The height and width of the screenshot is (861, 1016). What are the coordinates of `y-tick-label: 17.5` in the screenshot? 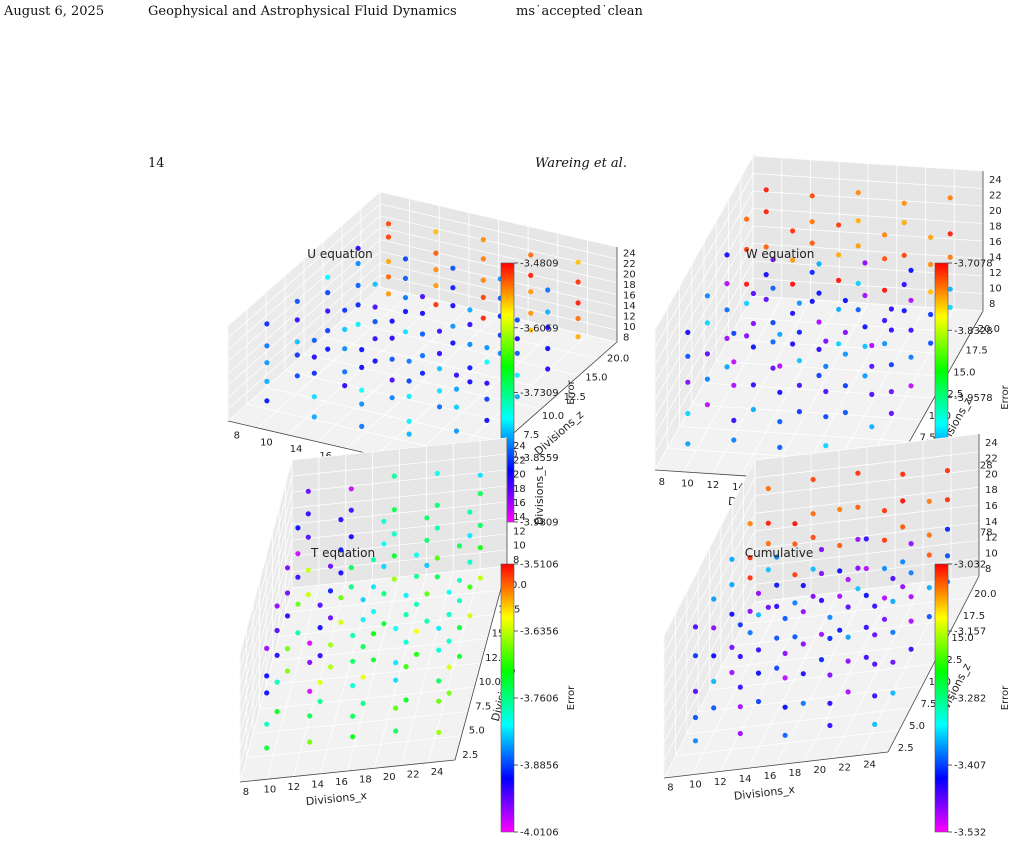 It's located at (976, 351).